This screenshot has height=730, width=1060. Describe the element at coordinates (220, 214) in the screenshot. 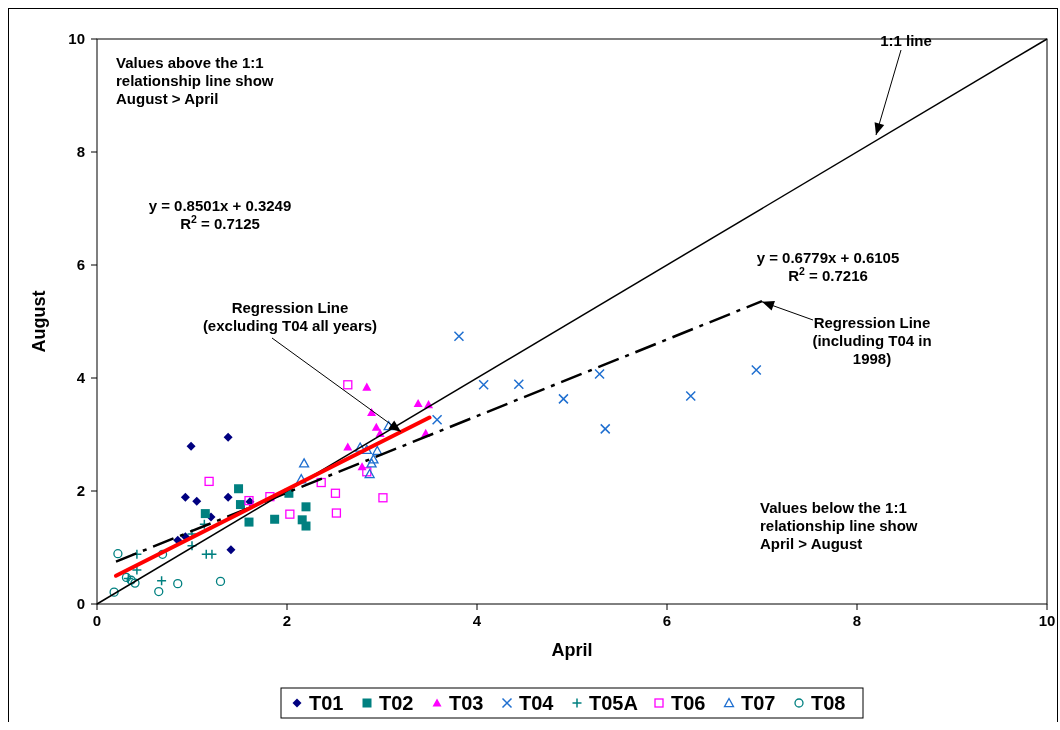

I see `annotation: y = 0.8501x + 0.3249 R$^{2}$ = 0.7125` at that location.